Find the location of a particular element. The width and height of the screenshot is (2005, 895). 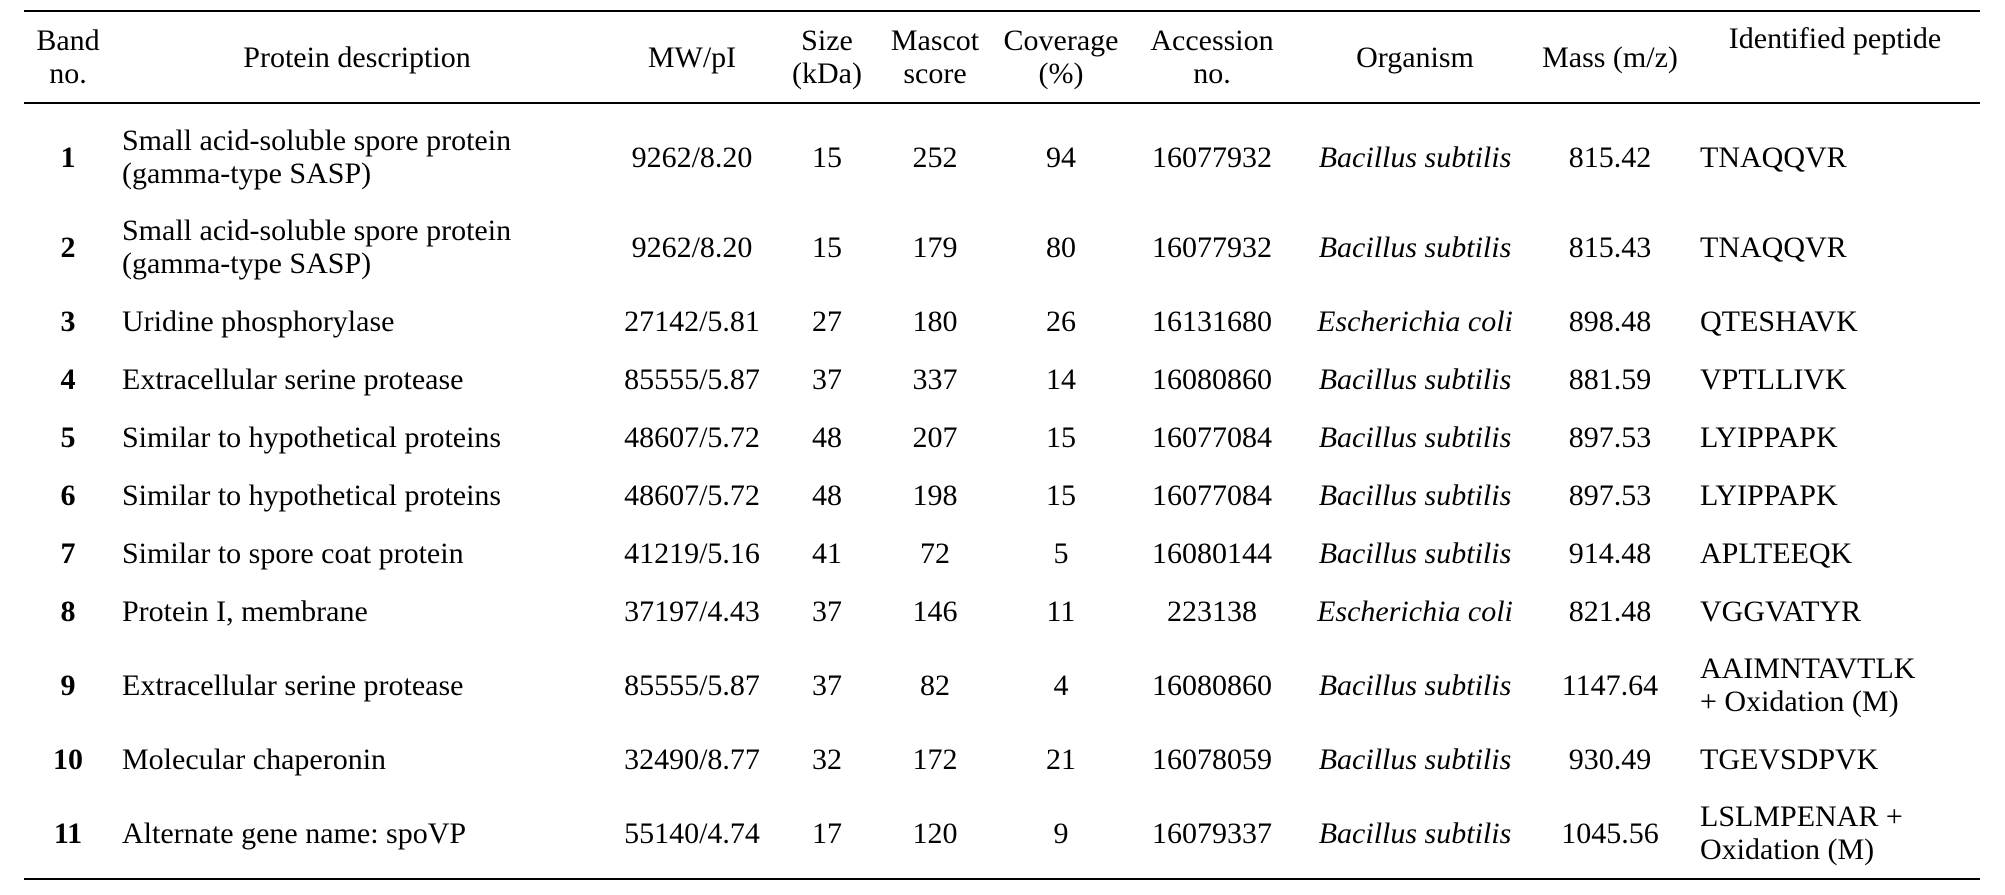

size-cell: 41 is located at coordinates (827, 553).